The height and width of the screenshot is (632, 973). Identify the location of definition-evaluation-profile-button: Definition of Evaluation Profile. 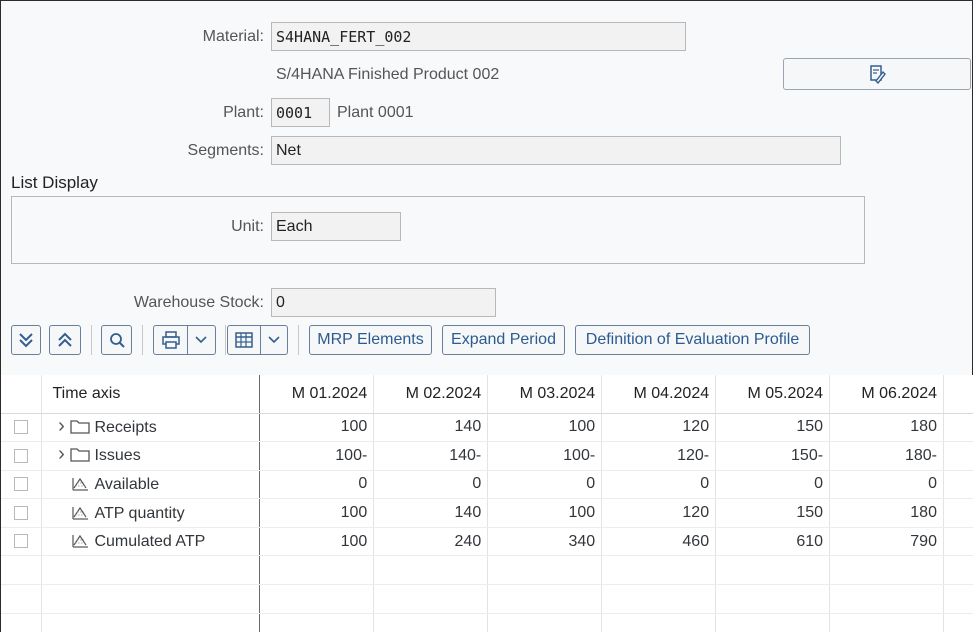
(692, 340).